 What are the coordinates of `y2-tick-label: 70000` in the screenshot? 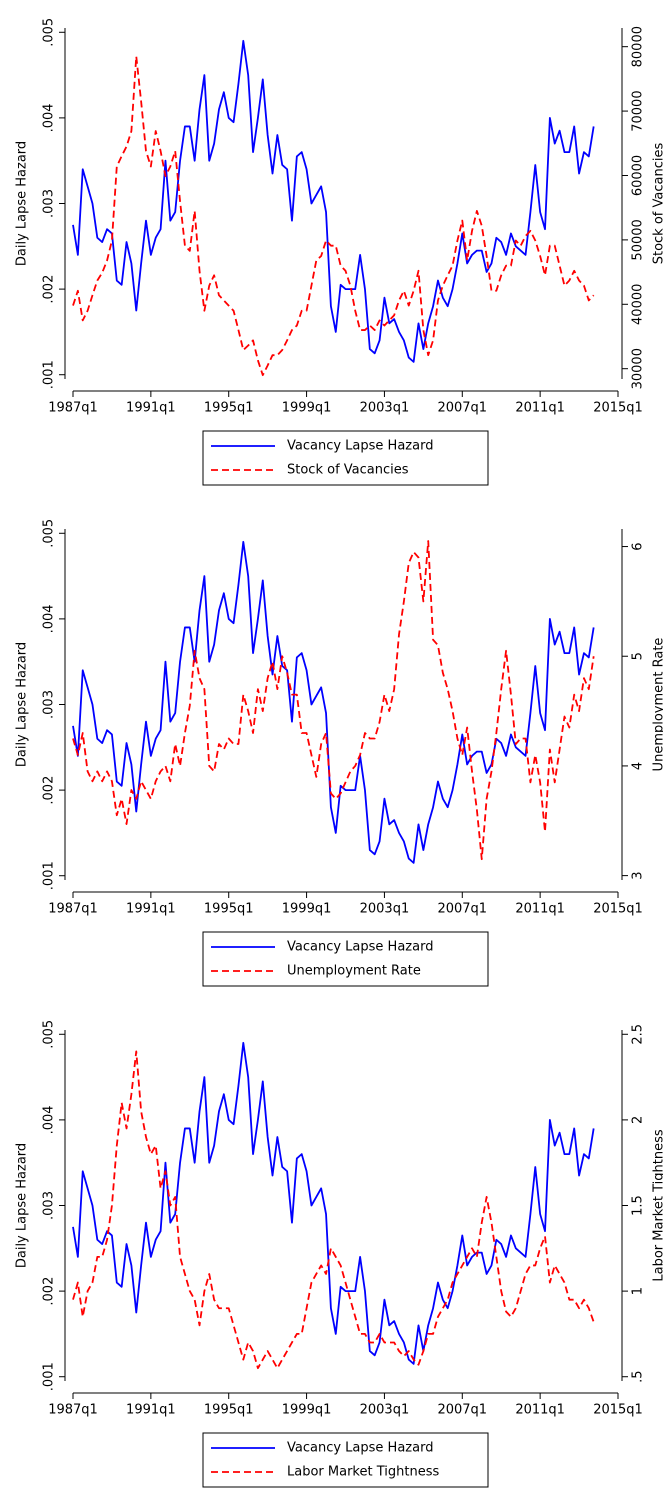 It's located at (638, 110).